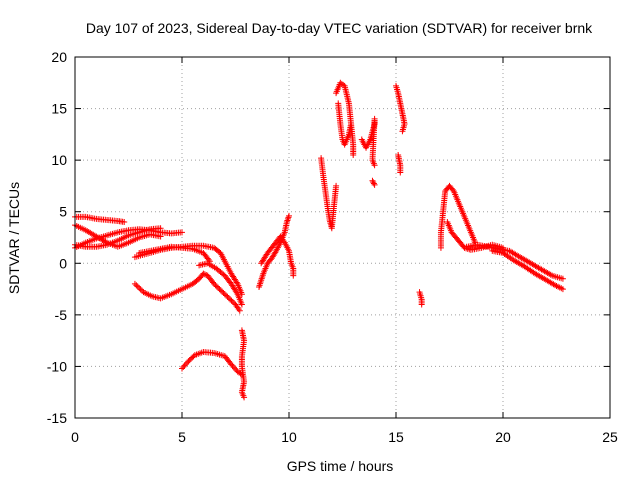 This screenshot has height=480, width=640. What do you see at coordinates (396, 437) in the screenshot?
I see `x-tick-label: 15` at bounding box center [396, 437].